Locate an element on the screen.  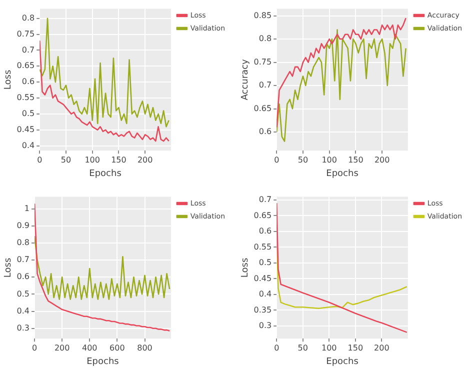
x-tick-label: 600 is located at coordinates (117, 347).